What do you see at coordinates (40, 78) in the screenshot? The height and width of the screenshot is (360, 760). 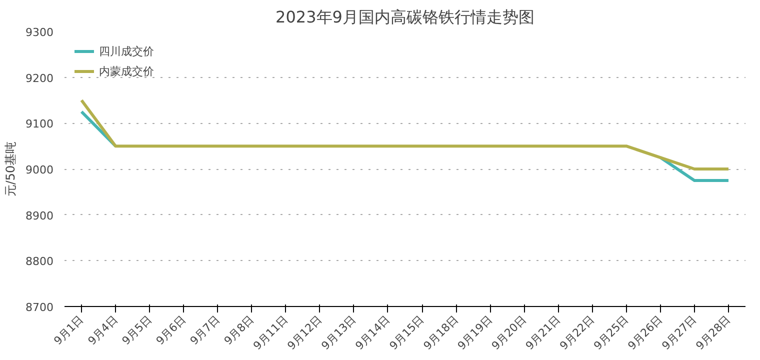 I see `y-tick-label: 9200` at bounding box center [40, 78].